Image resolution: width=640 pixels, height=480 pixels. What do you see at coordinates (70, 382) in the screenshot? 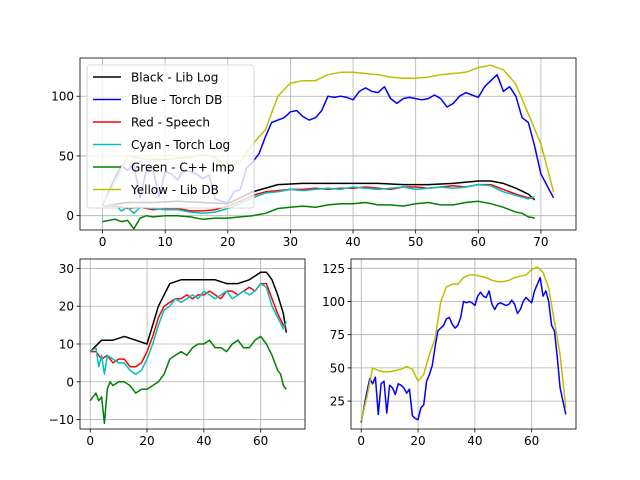
I see `y-tick-label-1: 0` at bounding box center [70, 382].